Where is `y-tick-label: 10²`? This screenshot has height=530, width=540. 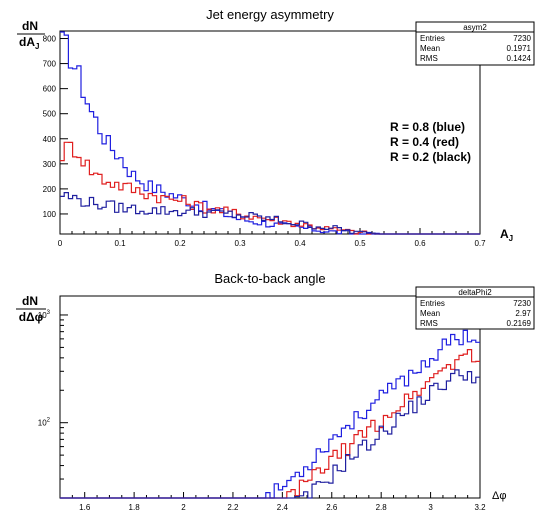
y-tick-label: 10² is located at coordinates (44, 423).